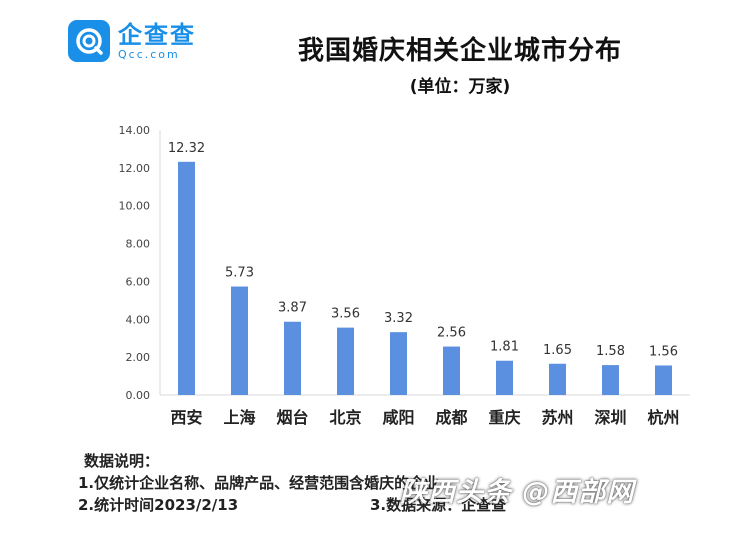 This screenshot has width=750, height=536. I want to click on bar-成都, so click(451, 370).